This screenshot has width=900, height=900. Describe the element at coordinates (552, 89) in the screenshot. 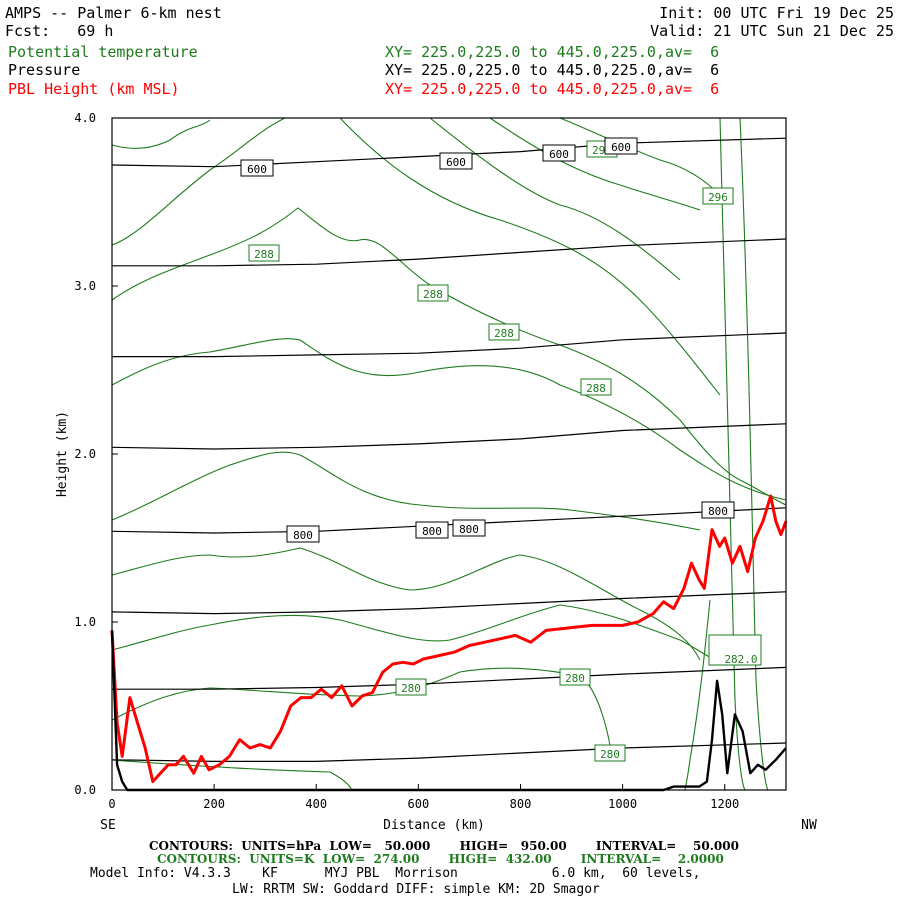

I see `field-xy-pbl: XY= 225.0,225.0 to 445.0,225.0,av= 6` at that location.